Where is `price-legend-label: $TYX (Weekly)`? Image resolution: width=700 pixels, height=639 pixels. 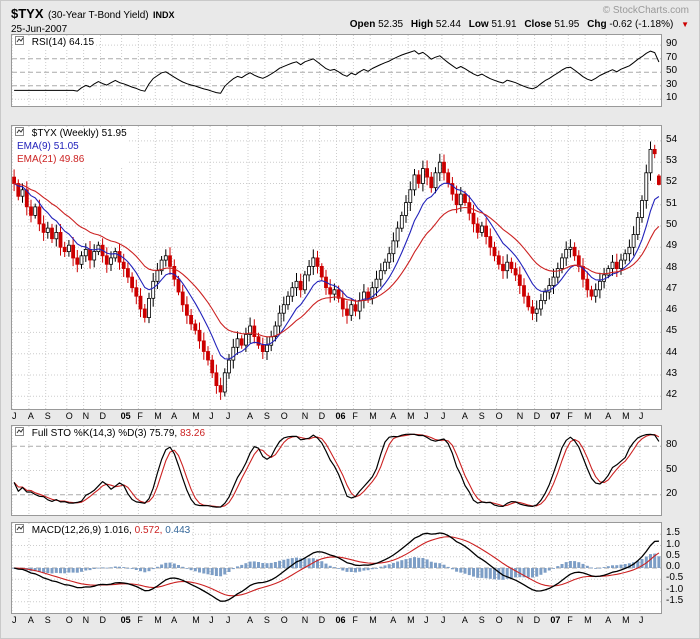 price-legend-label: $TYX (Weekly) is located at coordinates (65, 133).